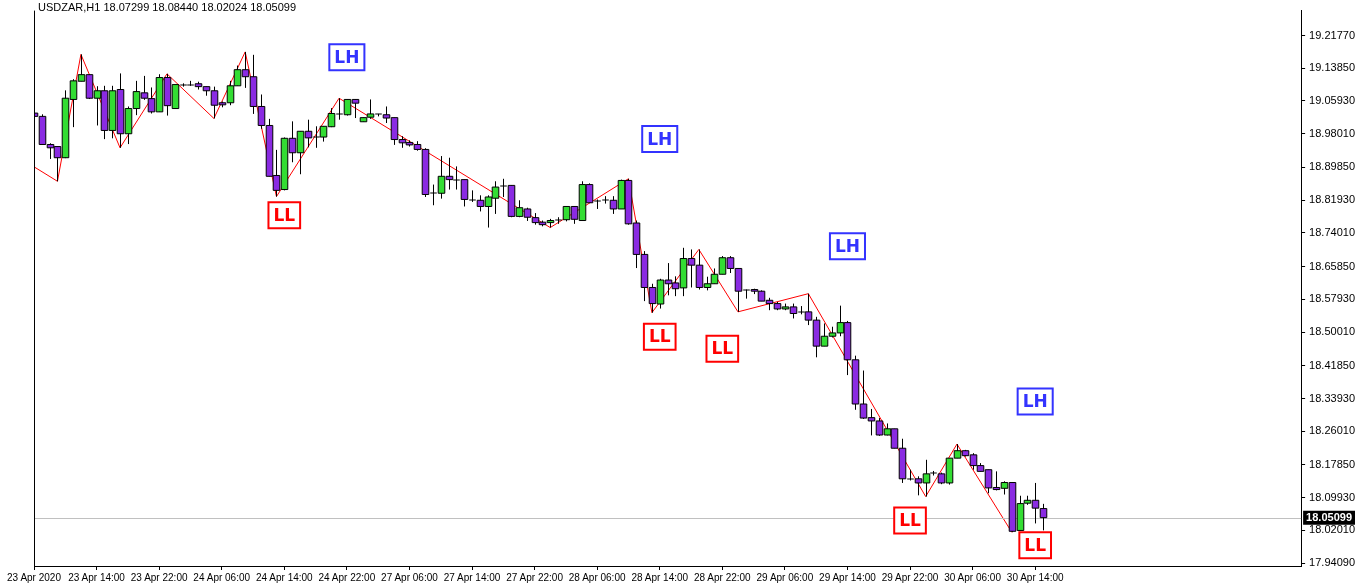 Image resolution: width=1363 pixels, height=588 pixels. What do you see at coordinates (1332, 331) in the screenshot?
I see `y-tick-label: 18.50010` at bounding box center [1332, 331].